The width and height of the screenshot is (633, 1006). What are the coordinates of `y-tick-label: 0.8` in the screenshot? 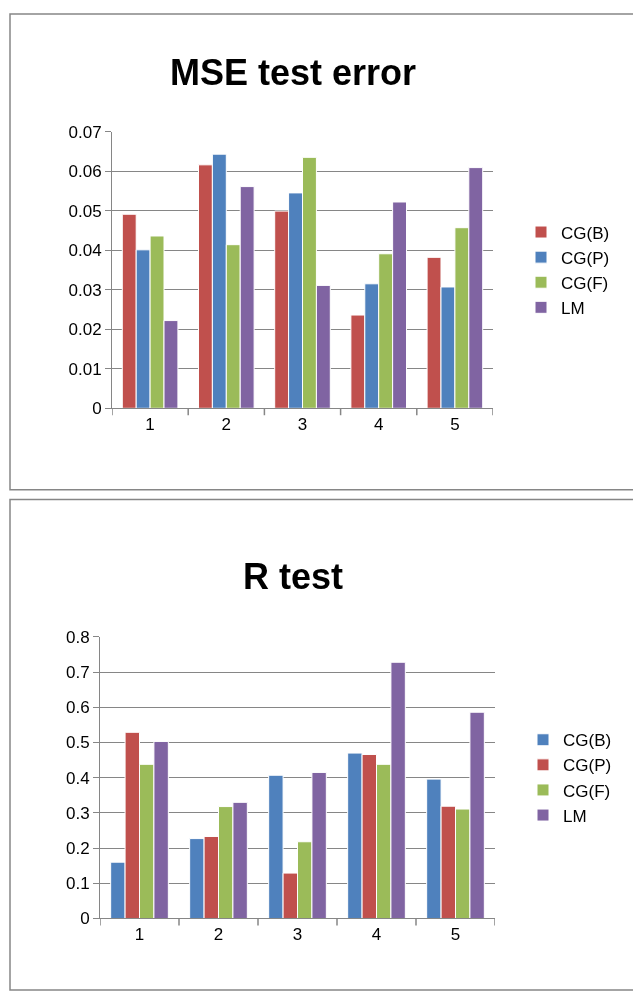 It's located at (77, 637).